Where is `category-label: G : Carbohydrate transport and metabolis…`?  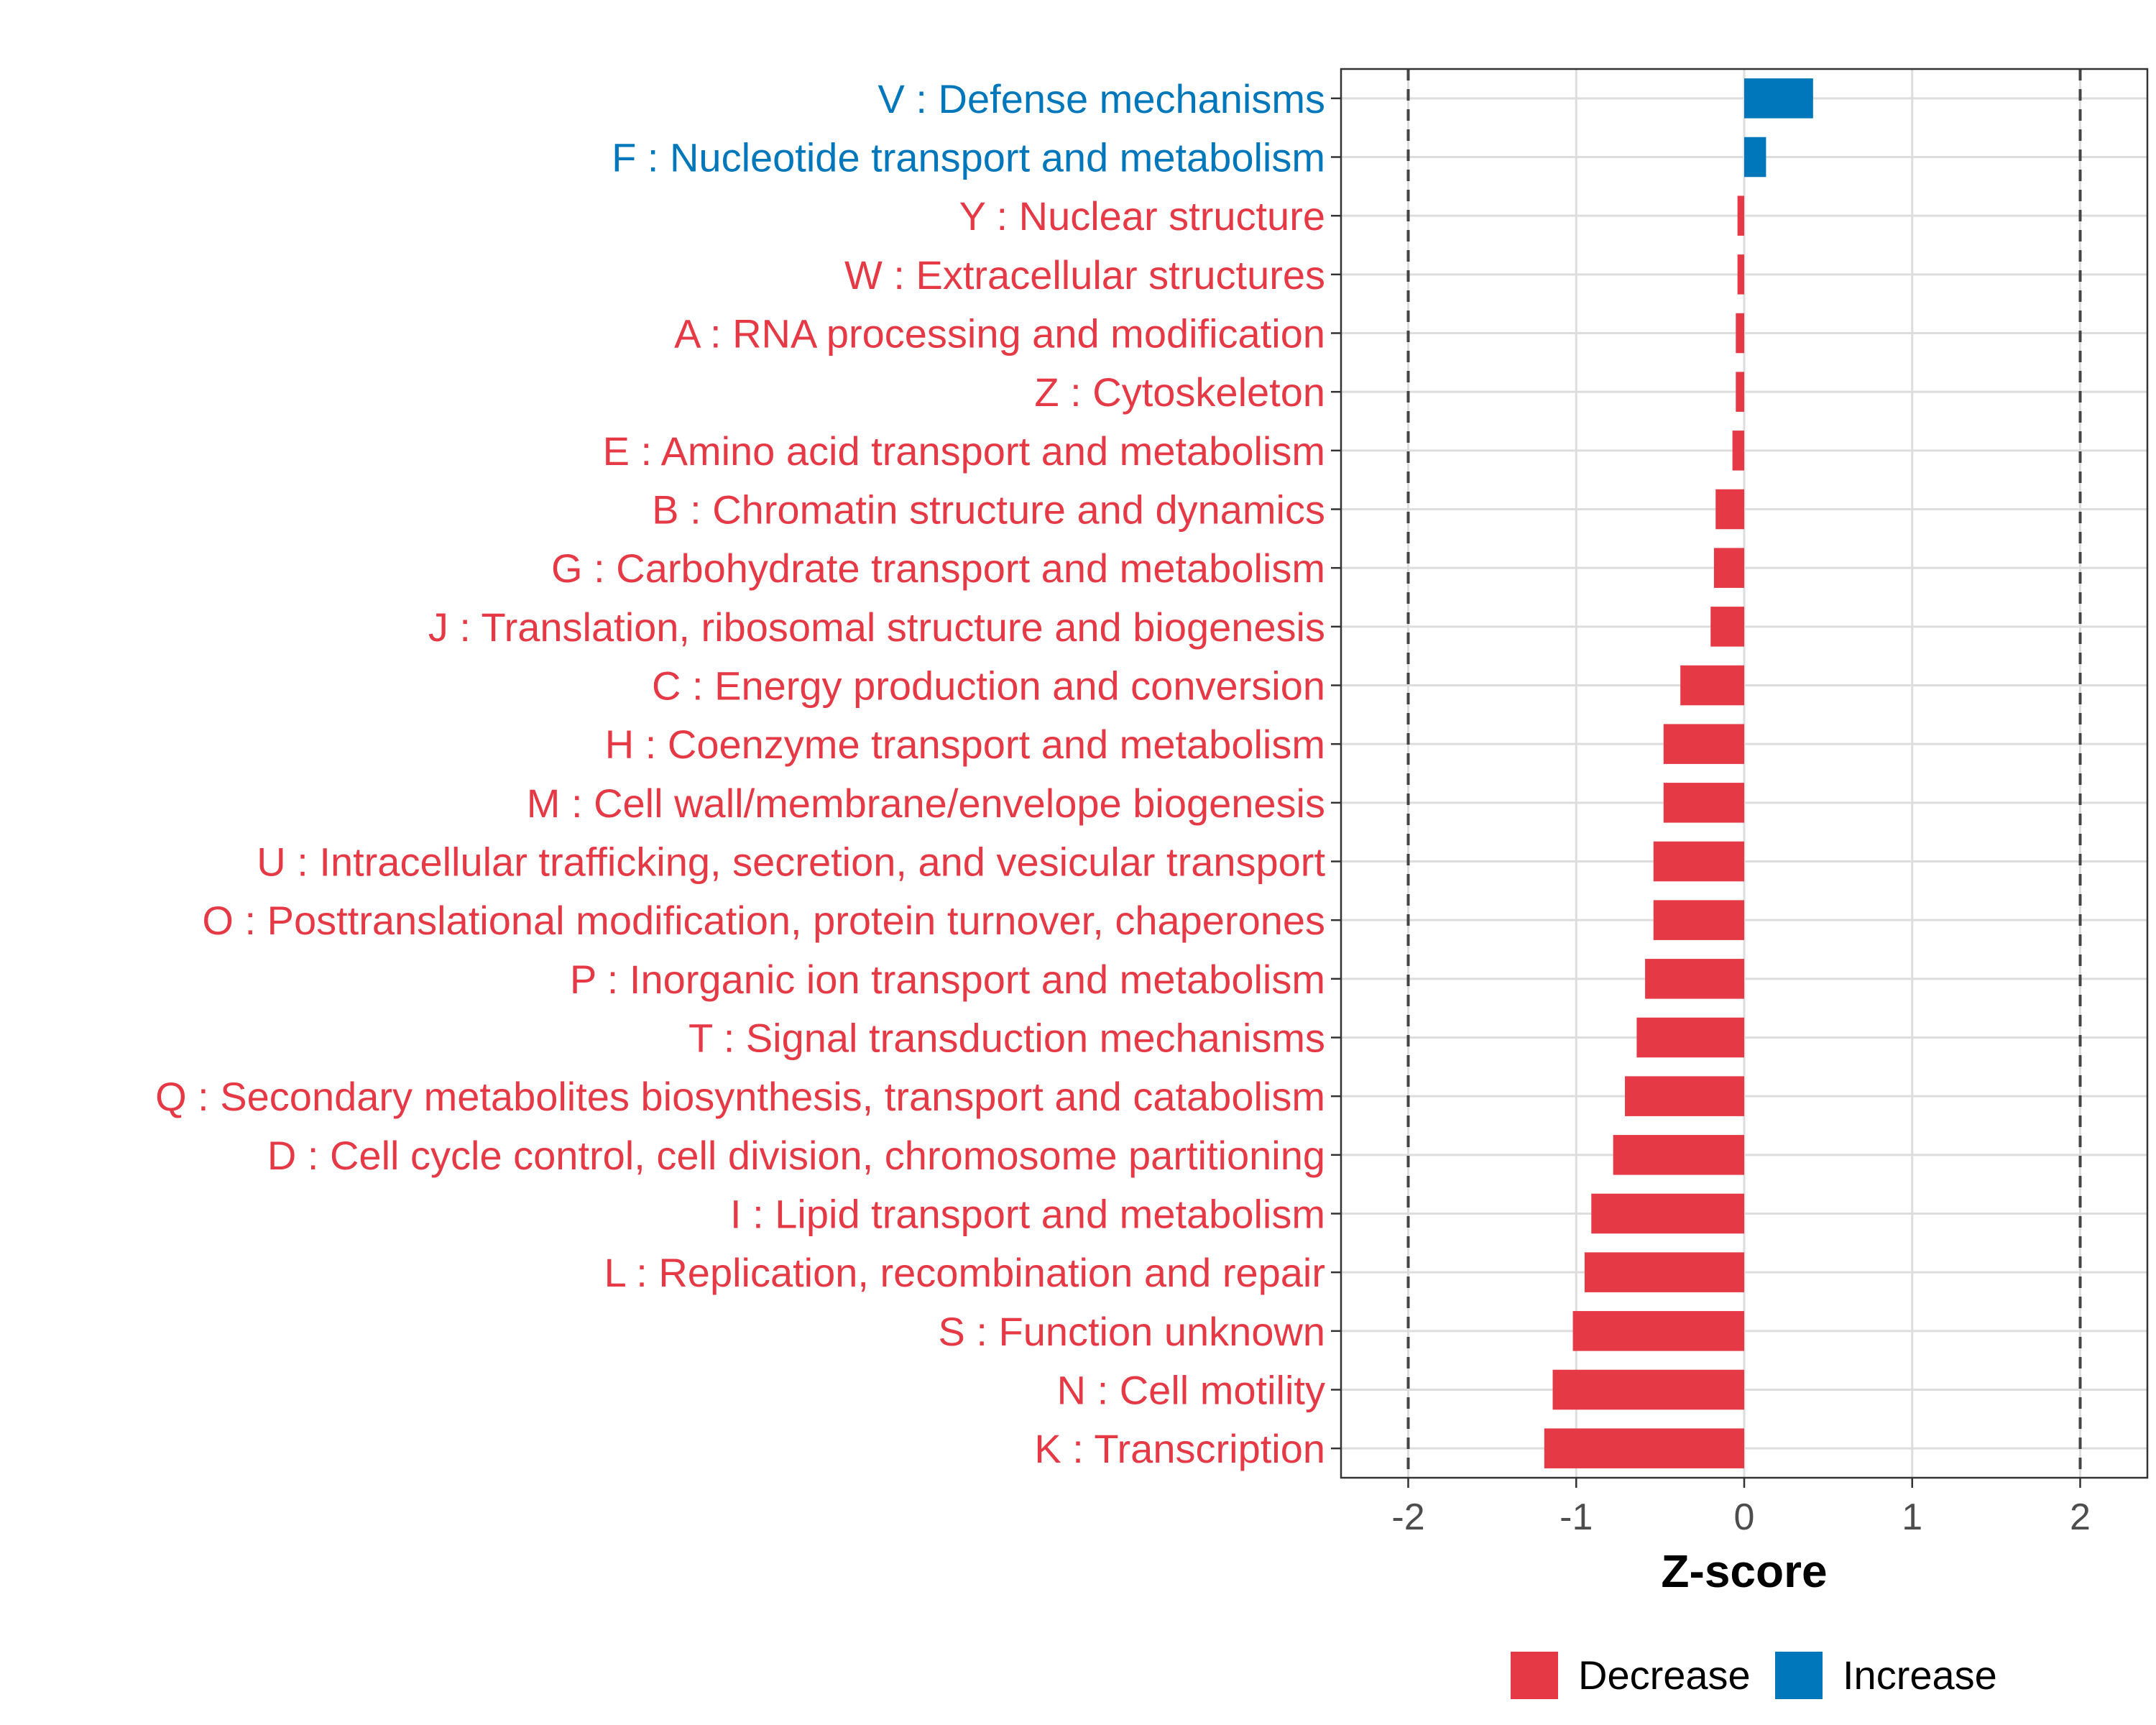 category-label: G : Carbohydrate transport and metabolis… is located at coordinates (938, 568).